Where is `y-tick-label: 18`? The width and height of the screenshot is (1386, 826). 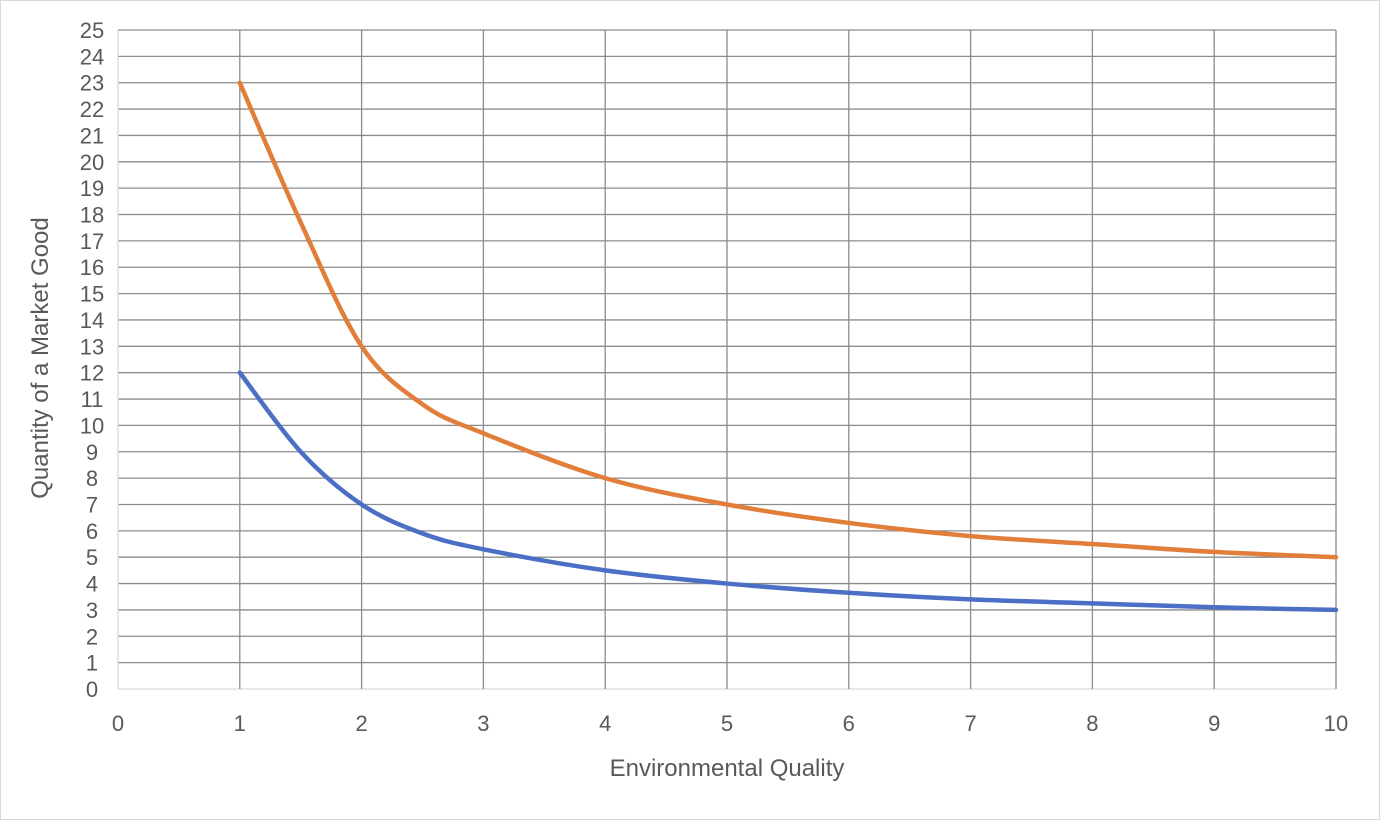
y-tick-label: 18 is located at coordinates (92, 215).